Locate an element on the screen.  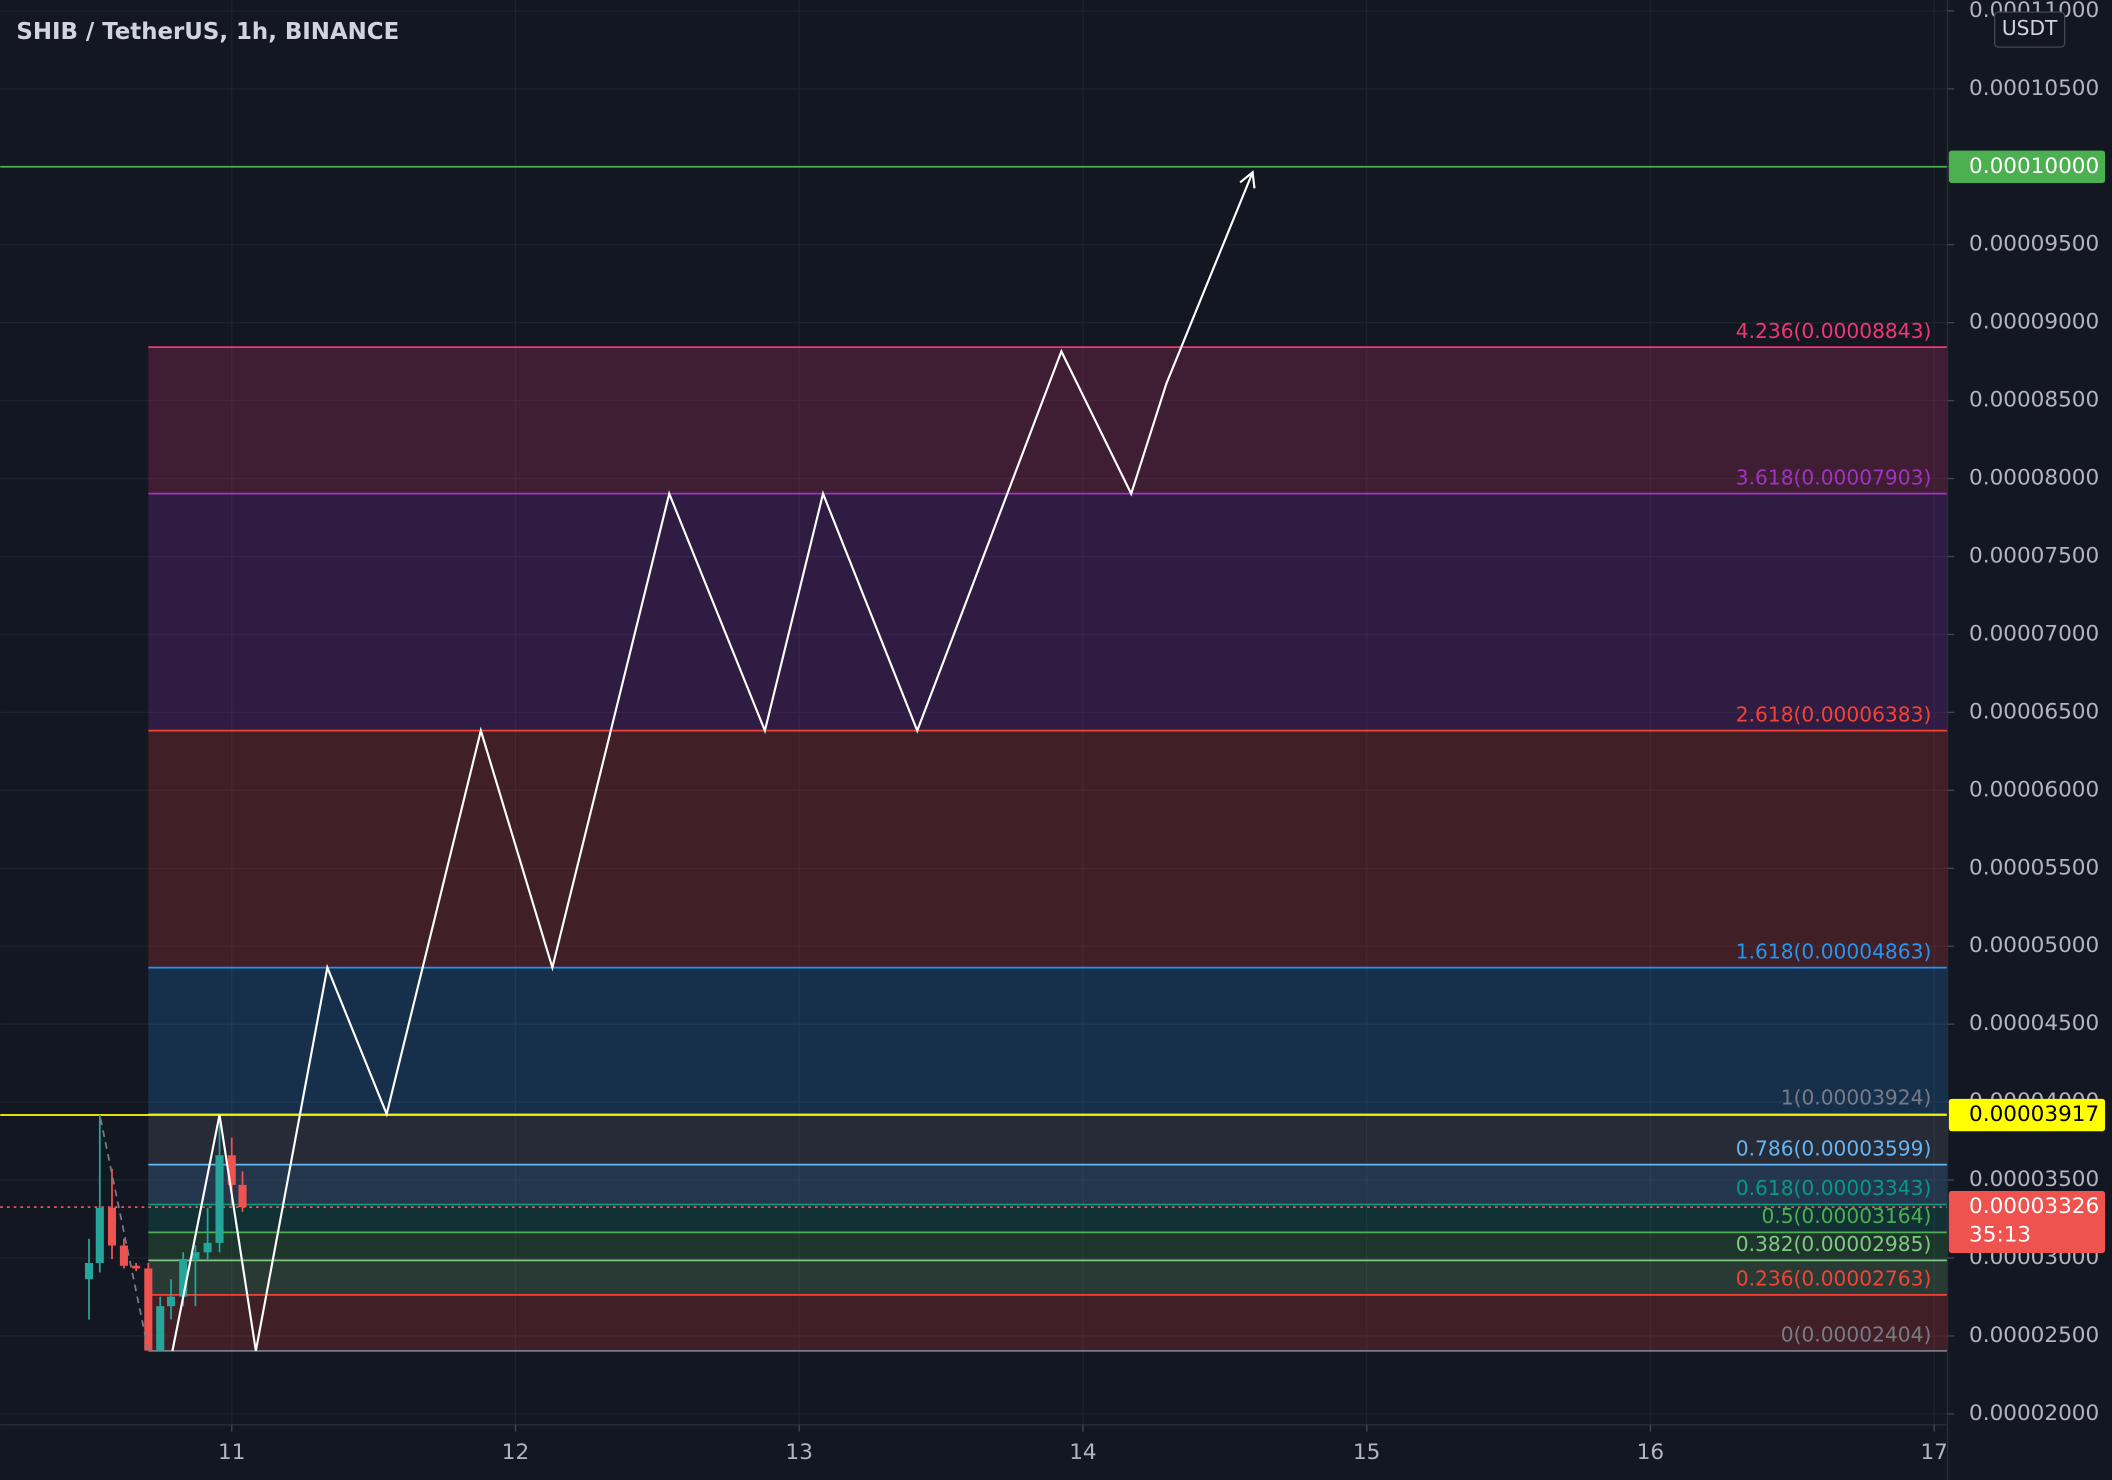
x-tick-label: 12 is located at coordinates (515, 1452).